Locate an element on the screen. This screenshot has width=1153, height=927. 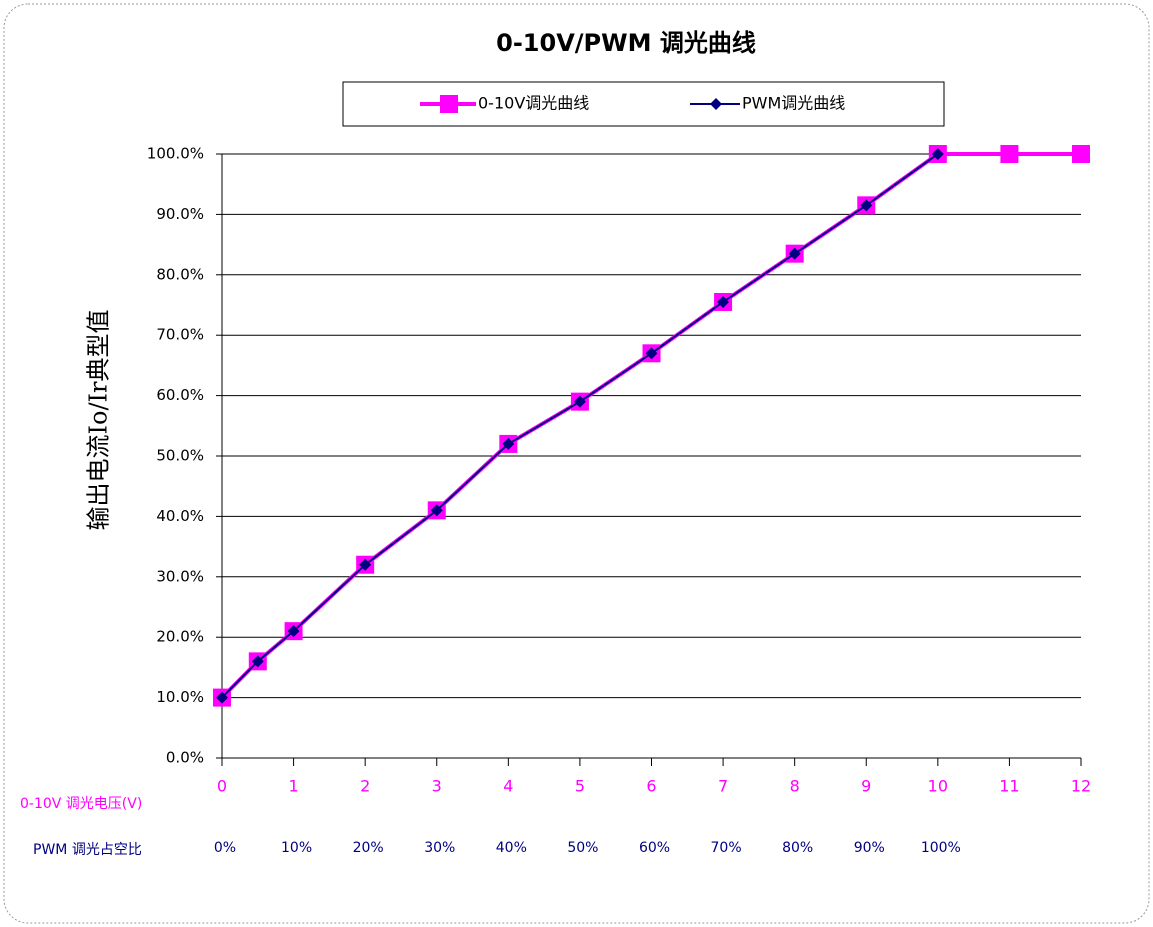
x-tick-label: 10 is located at coordinates (938, 786).